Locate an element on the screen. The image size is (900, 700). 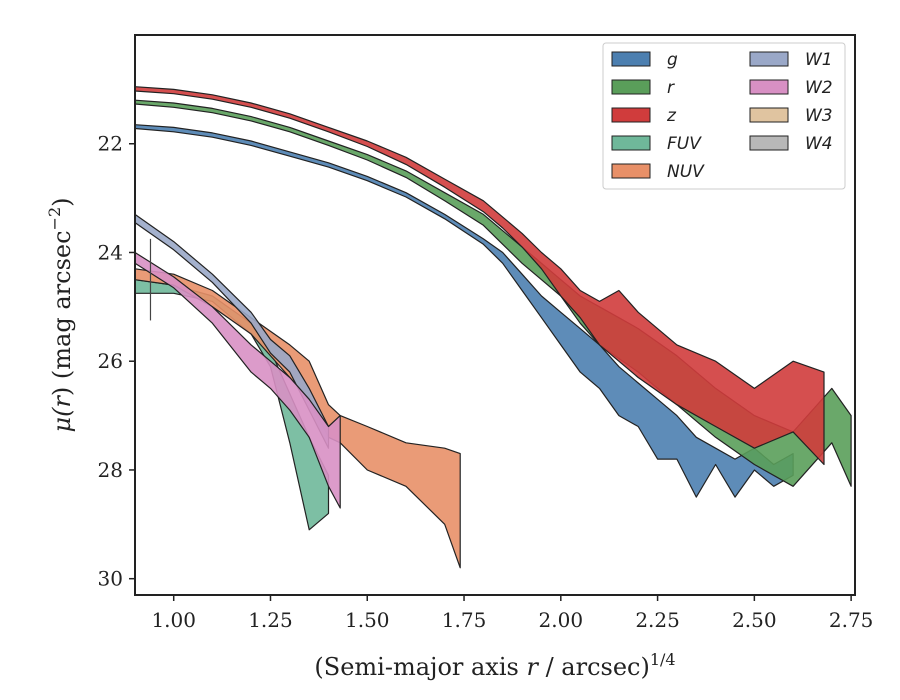
legend-label: NUV is located at coordinates (686, 172).